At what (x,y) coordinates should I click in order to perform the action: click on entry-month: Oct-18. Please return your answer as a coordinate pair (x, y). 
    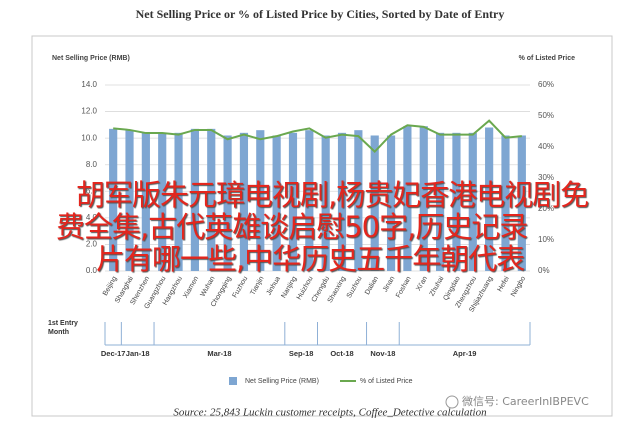
    Looking at the image, I should click on (341, 353).